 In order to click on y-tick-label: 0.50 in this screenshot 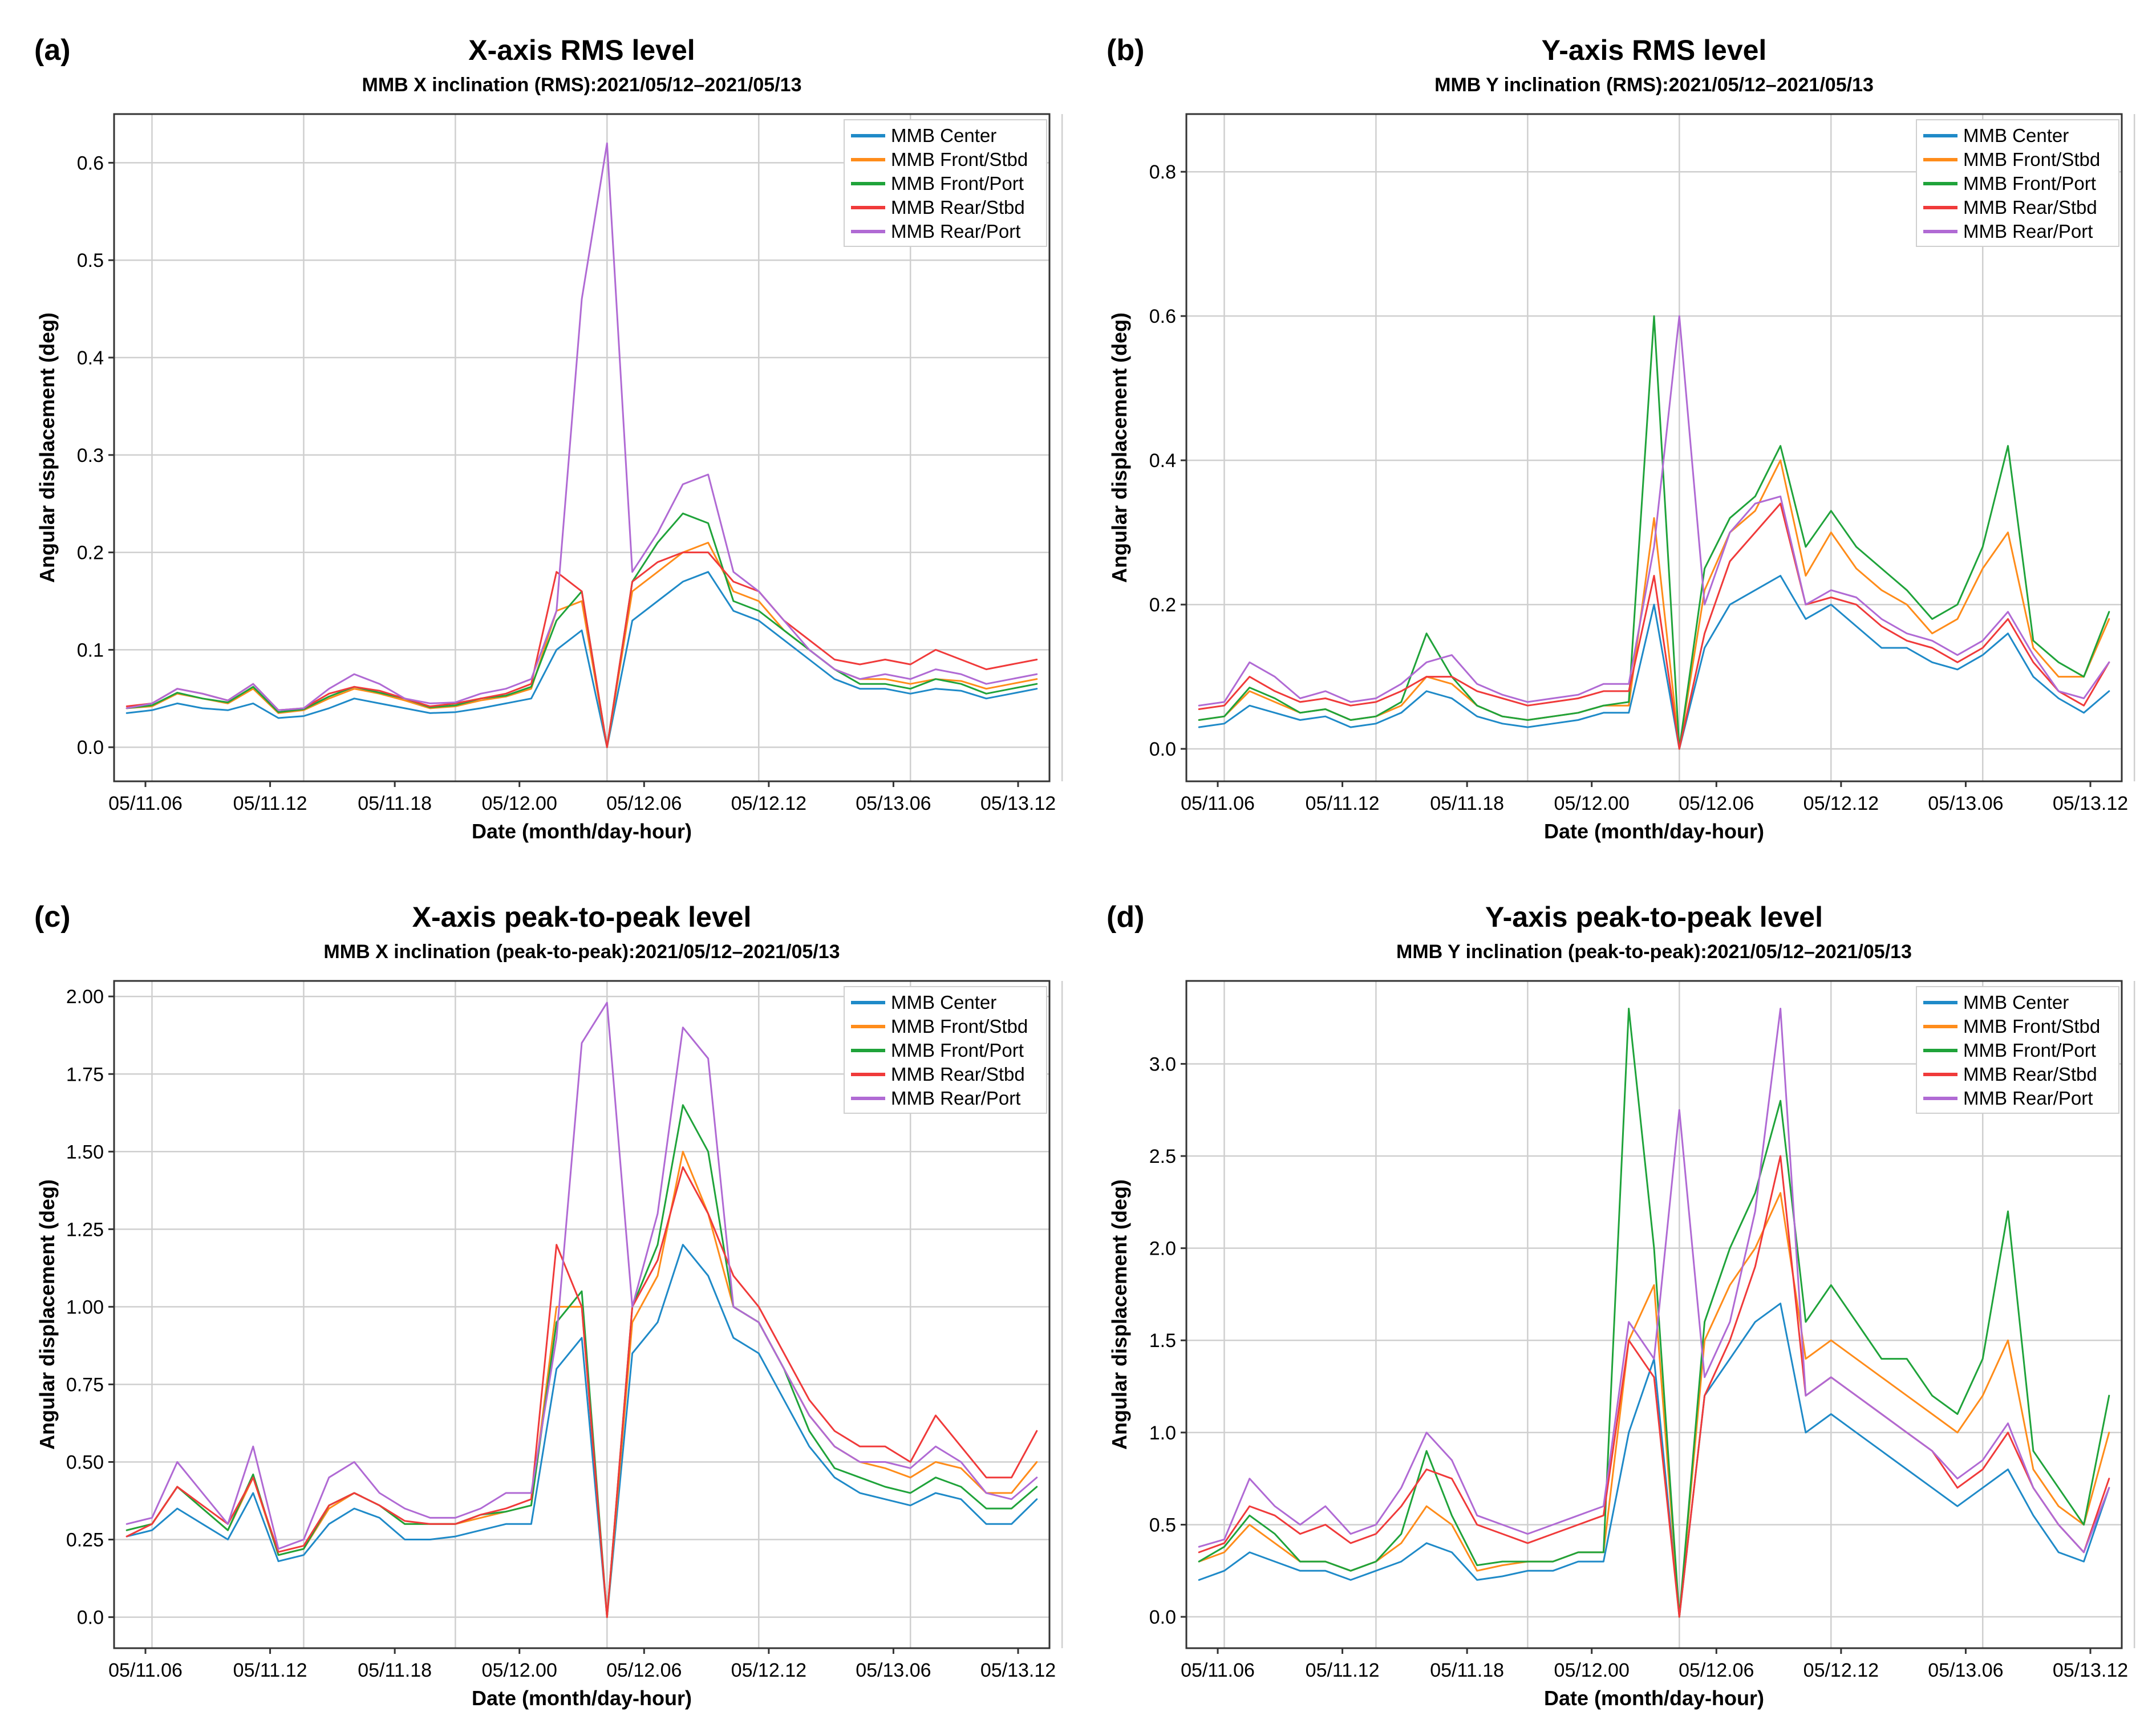, I will do `click(85, 1462)`.